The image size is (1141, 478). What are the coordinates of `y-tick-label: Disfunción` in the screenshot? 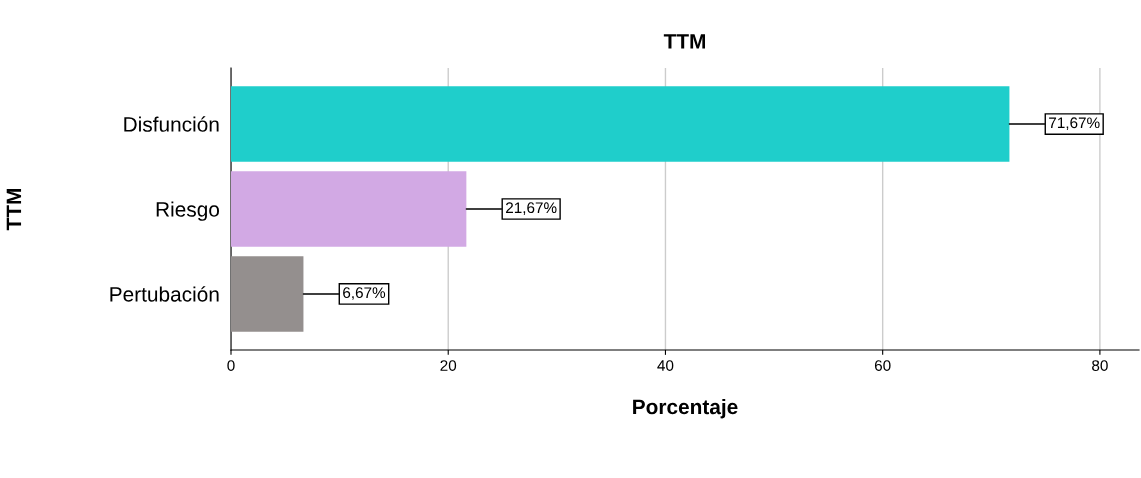 It's located at (171, 124).